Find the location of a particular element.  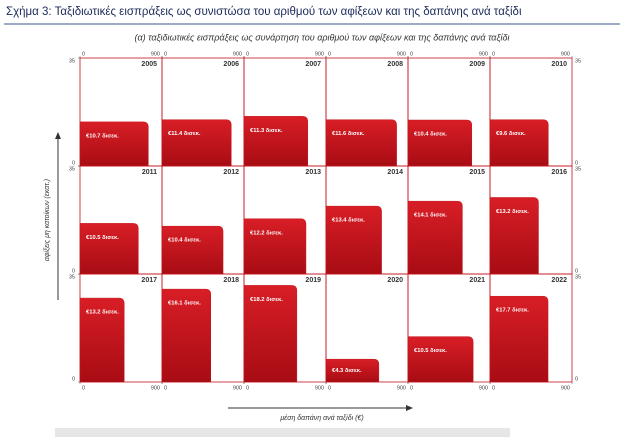

data-label: €14.1 δισεκ. is located at coordinates (430, 216).